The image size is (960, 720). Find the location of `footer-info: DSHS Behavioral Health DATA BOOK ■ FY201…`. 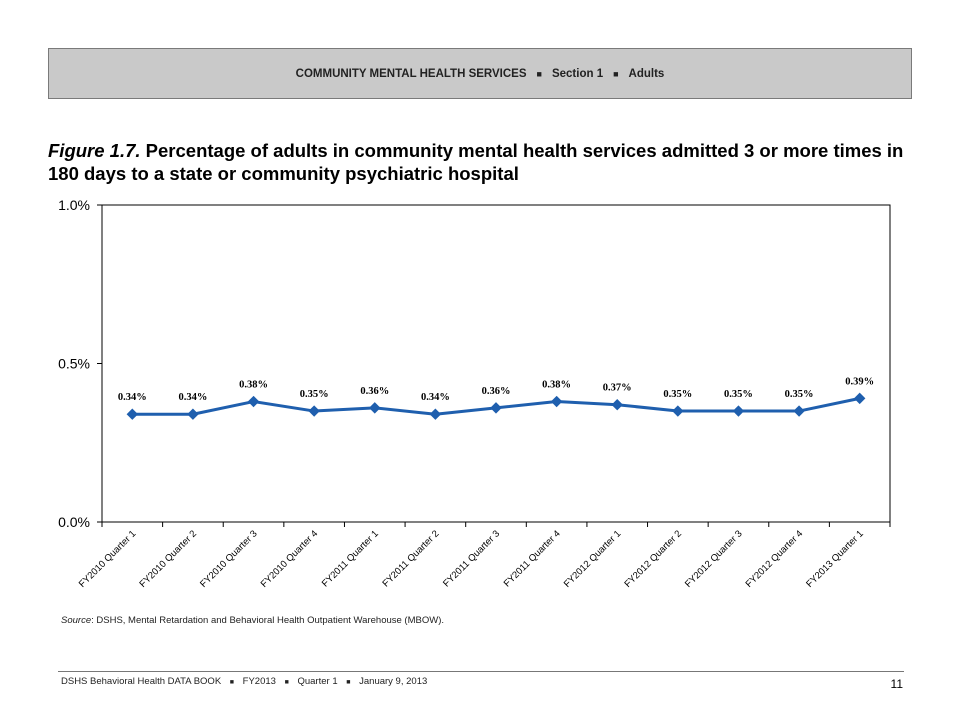

footer-info: DSHS Behavioral Health DATA BOOK ■ FY201… is located at coordinates (244, 681).